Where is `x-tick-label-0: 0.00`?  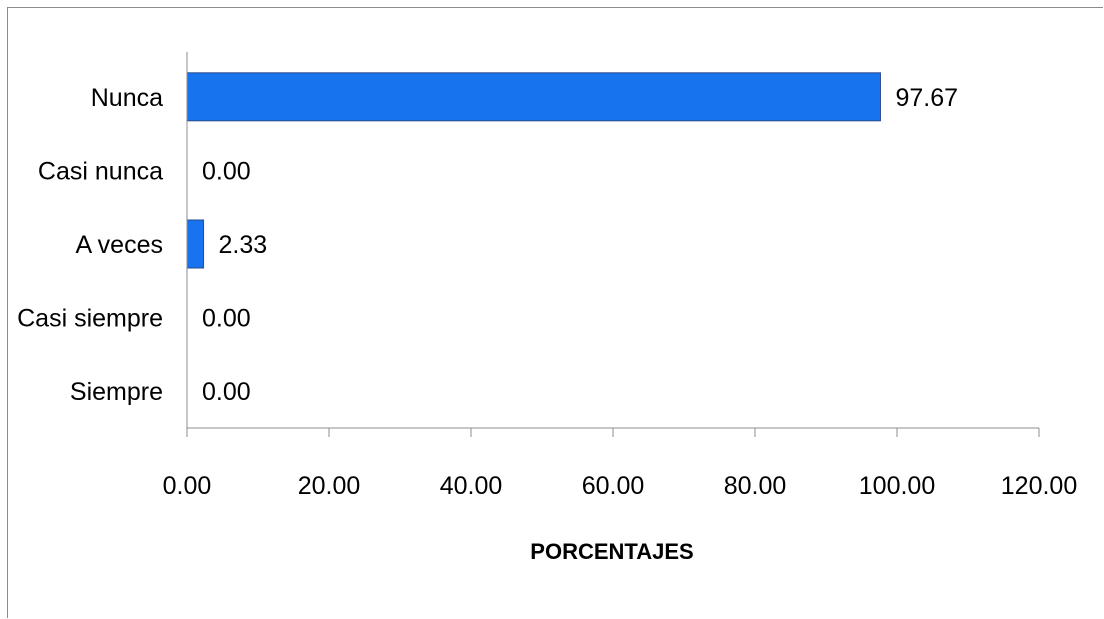
x-tick-label-0: 0.00 is located at coordinates (187, 486).